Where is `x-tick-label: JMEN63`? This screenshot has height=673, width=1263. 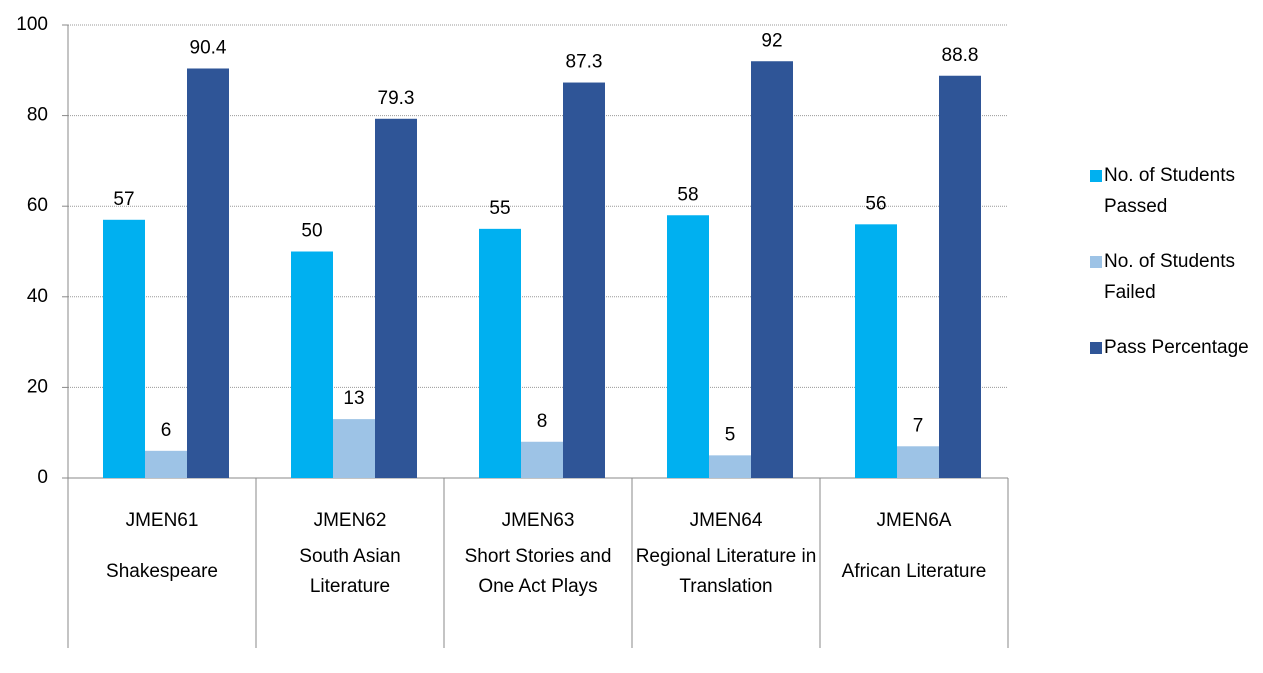
x-tick-label: JMEN63 is located at coordinates (538, 520).